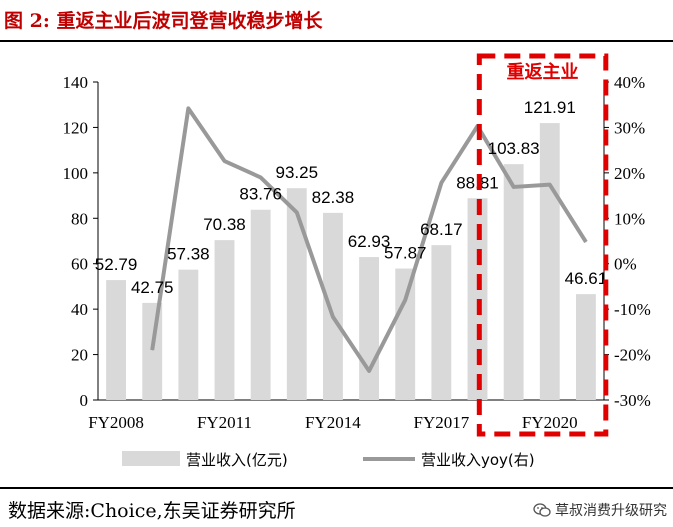 The height and width of the screenshot is (527, 673). What do you see at coordinates (336, 488) in the screenshot?
I see `bottom-rule` at bounding box center [336, 488].